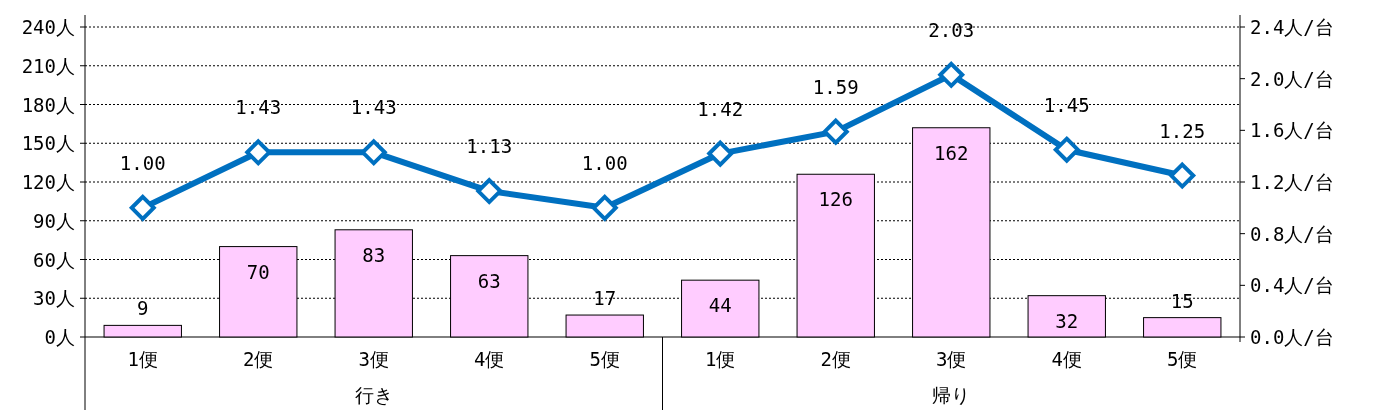  I want to click on y-tick-label: 180人, so click(48, 104).